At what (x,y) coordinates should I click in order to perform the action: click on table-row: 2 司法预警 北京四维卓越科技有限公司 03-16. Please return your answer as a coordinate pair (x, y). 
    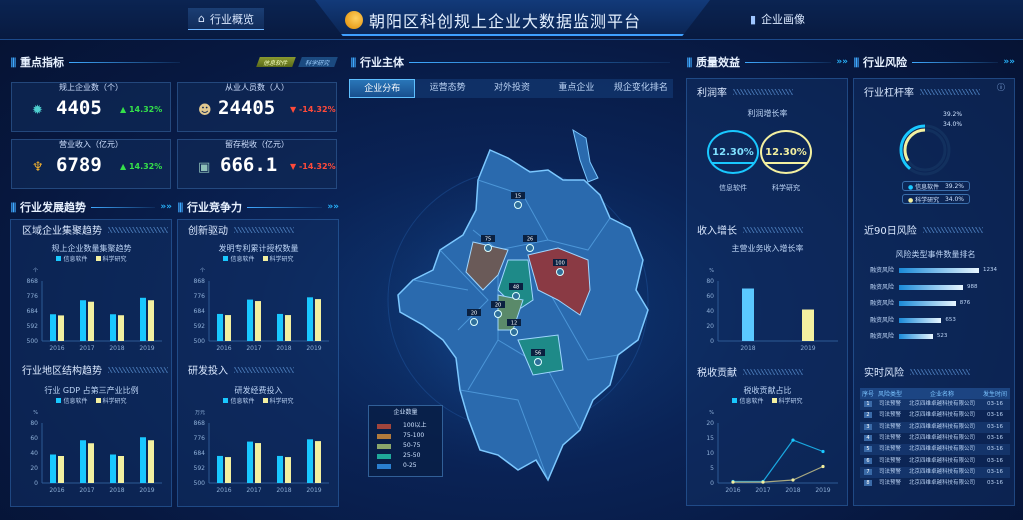
    Looking at the image, I should click on (935, 415).